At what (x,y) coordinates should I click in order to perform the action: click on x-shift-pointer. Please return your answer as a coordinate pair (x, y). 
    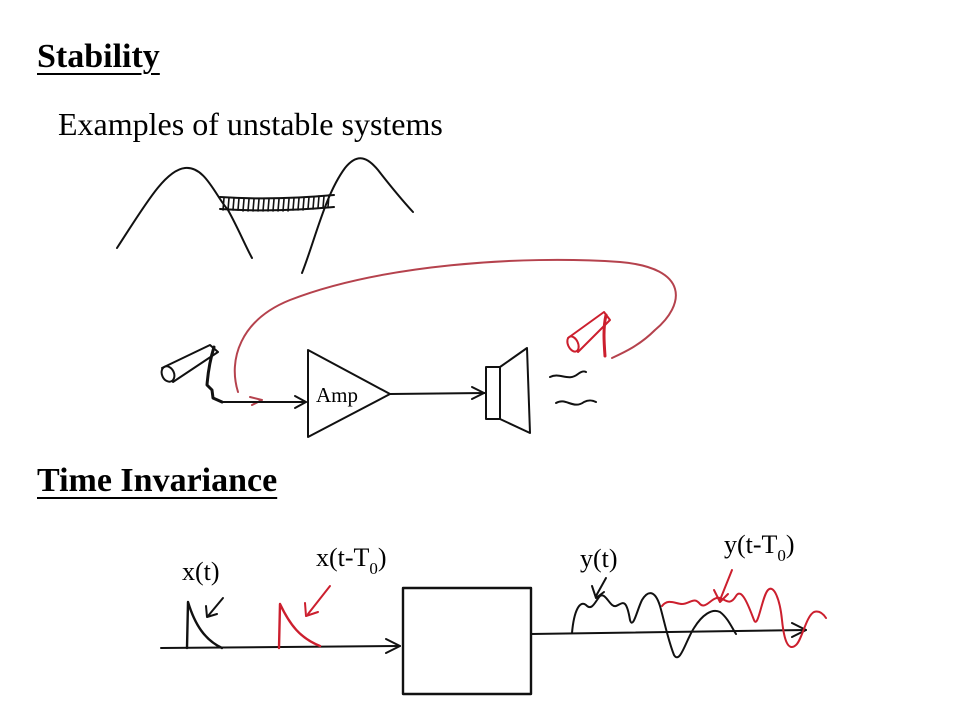
    Looking at the image, I should click on (317, 601).